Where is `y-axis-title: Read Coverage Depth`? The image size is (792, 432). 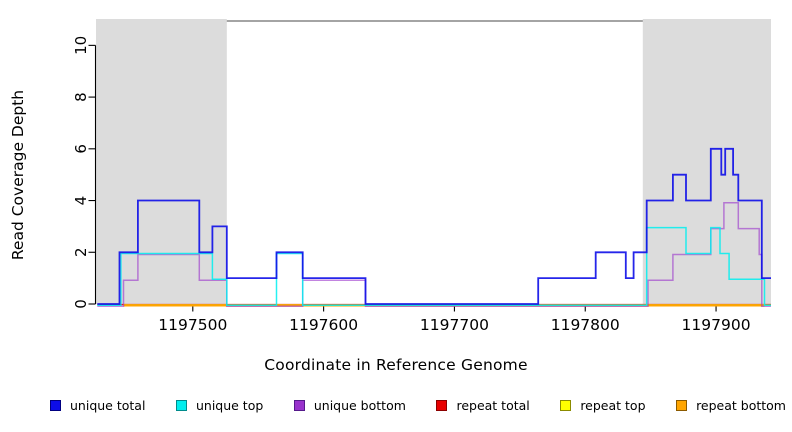
y-axis-title: Read Coverage Depth is located at coordinates (18, 175).